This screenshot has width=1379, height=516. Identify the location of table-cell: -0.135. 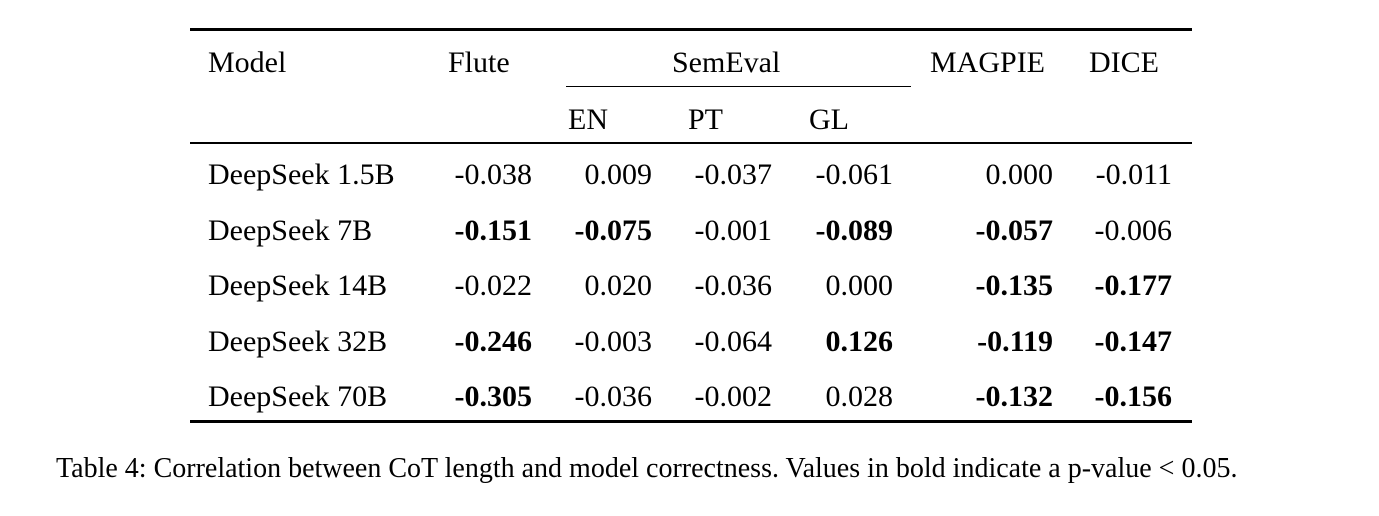
(1014, 285).